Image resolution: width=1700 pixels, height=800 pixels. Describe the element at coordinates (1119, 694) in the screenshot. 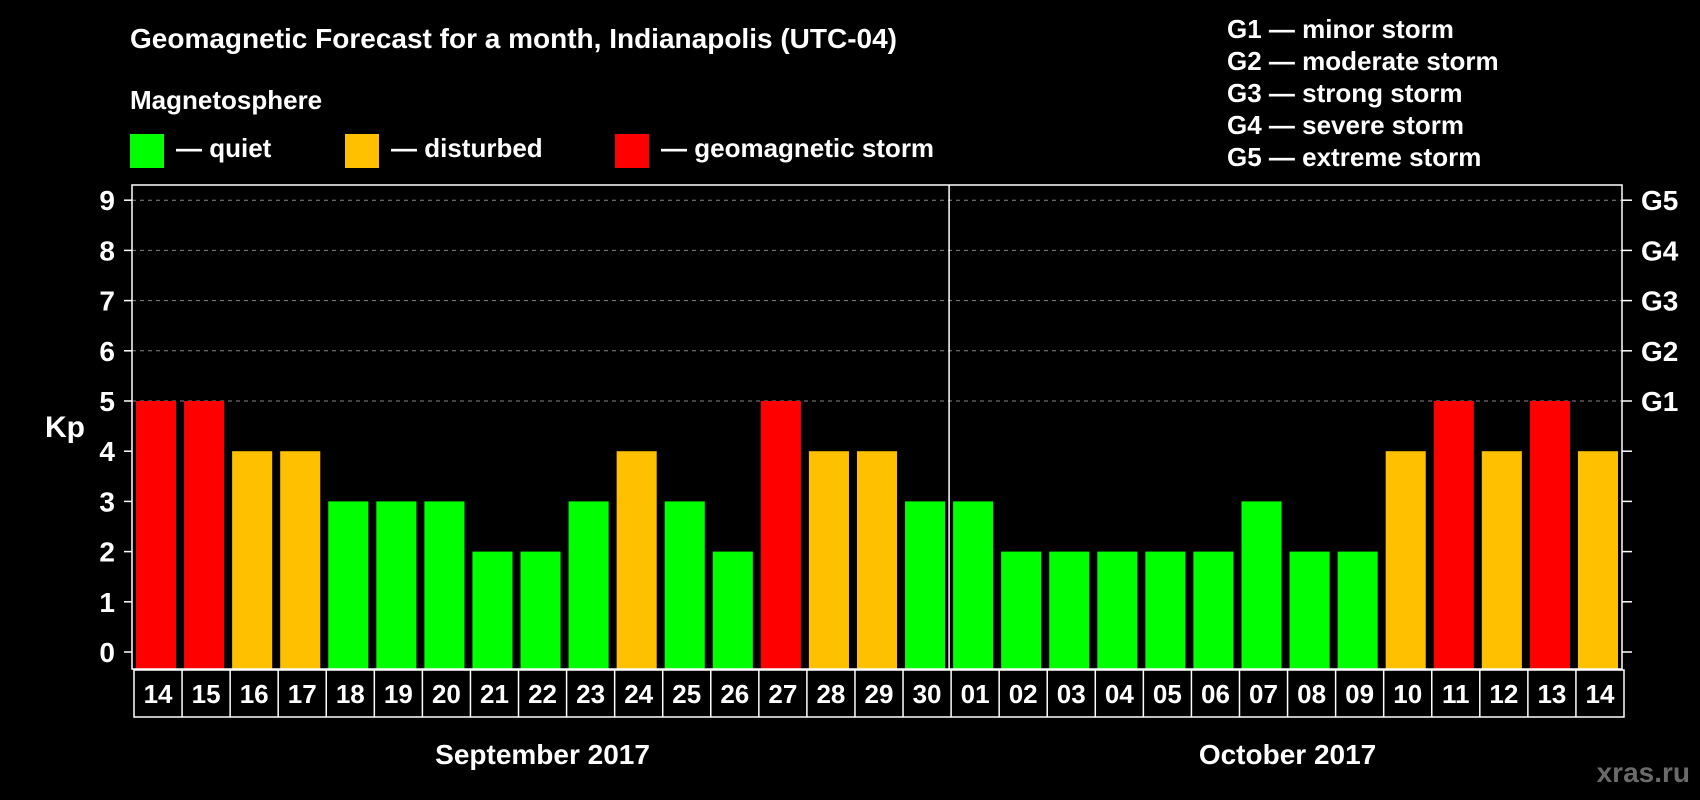

I see `x-tick-label-20: 04` at that location.